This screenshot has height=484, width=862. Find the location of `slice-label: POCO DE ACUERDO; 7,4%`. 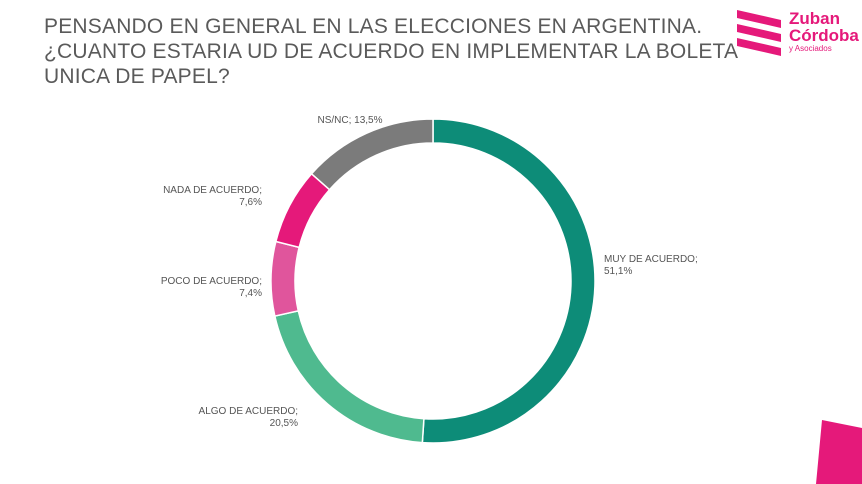

slice-label: POCO DE ACUERDO; 7,4% is located at coordinates (211, 287).